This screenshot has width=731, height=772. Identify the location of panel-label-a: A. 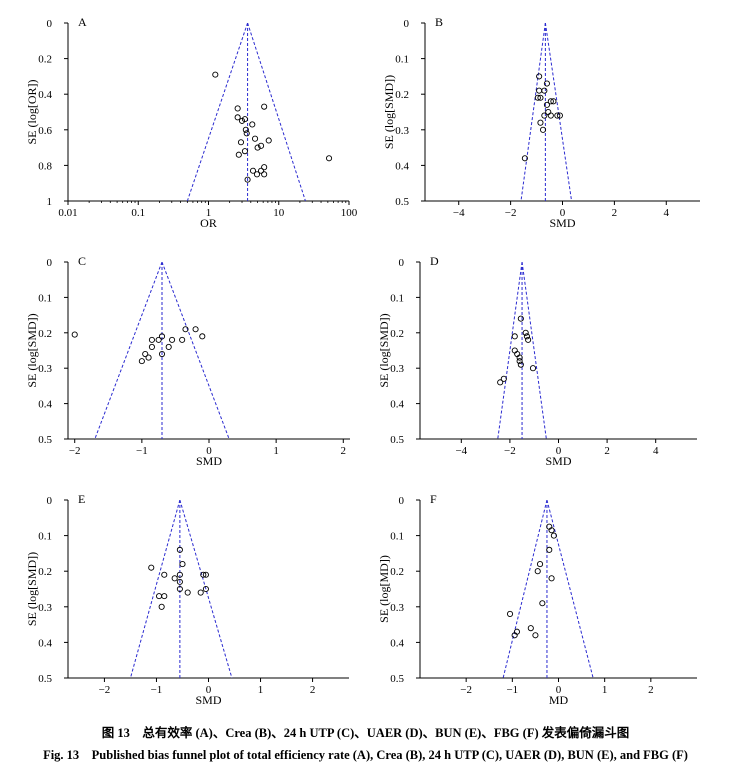
(82, 22).